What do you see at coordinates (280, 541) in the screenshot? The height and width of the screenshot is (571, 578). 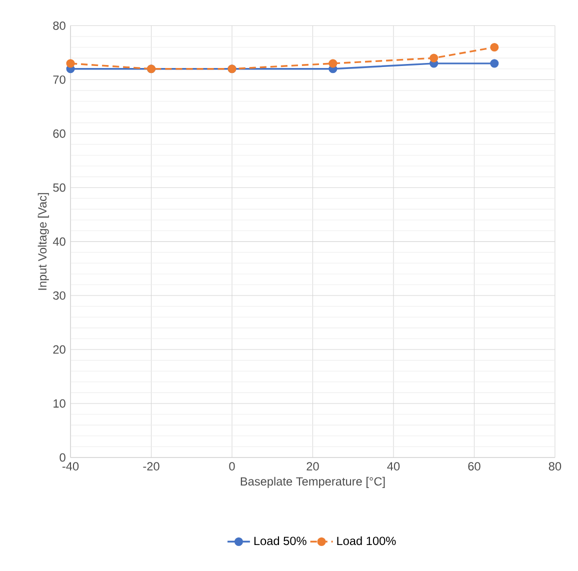 I see `legend-label: Load 50%` at bounding box center [280, 541].